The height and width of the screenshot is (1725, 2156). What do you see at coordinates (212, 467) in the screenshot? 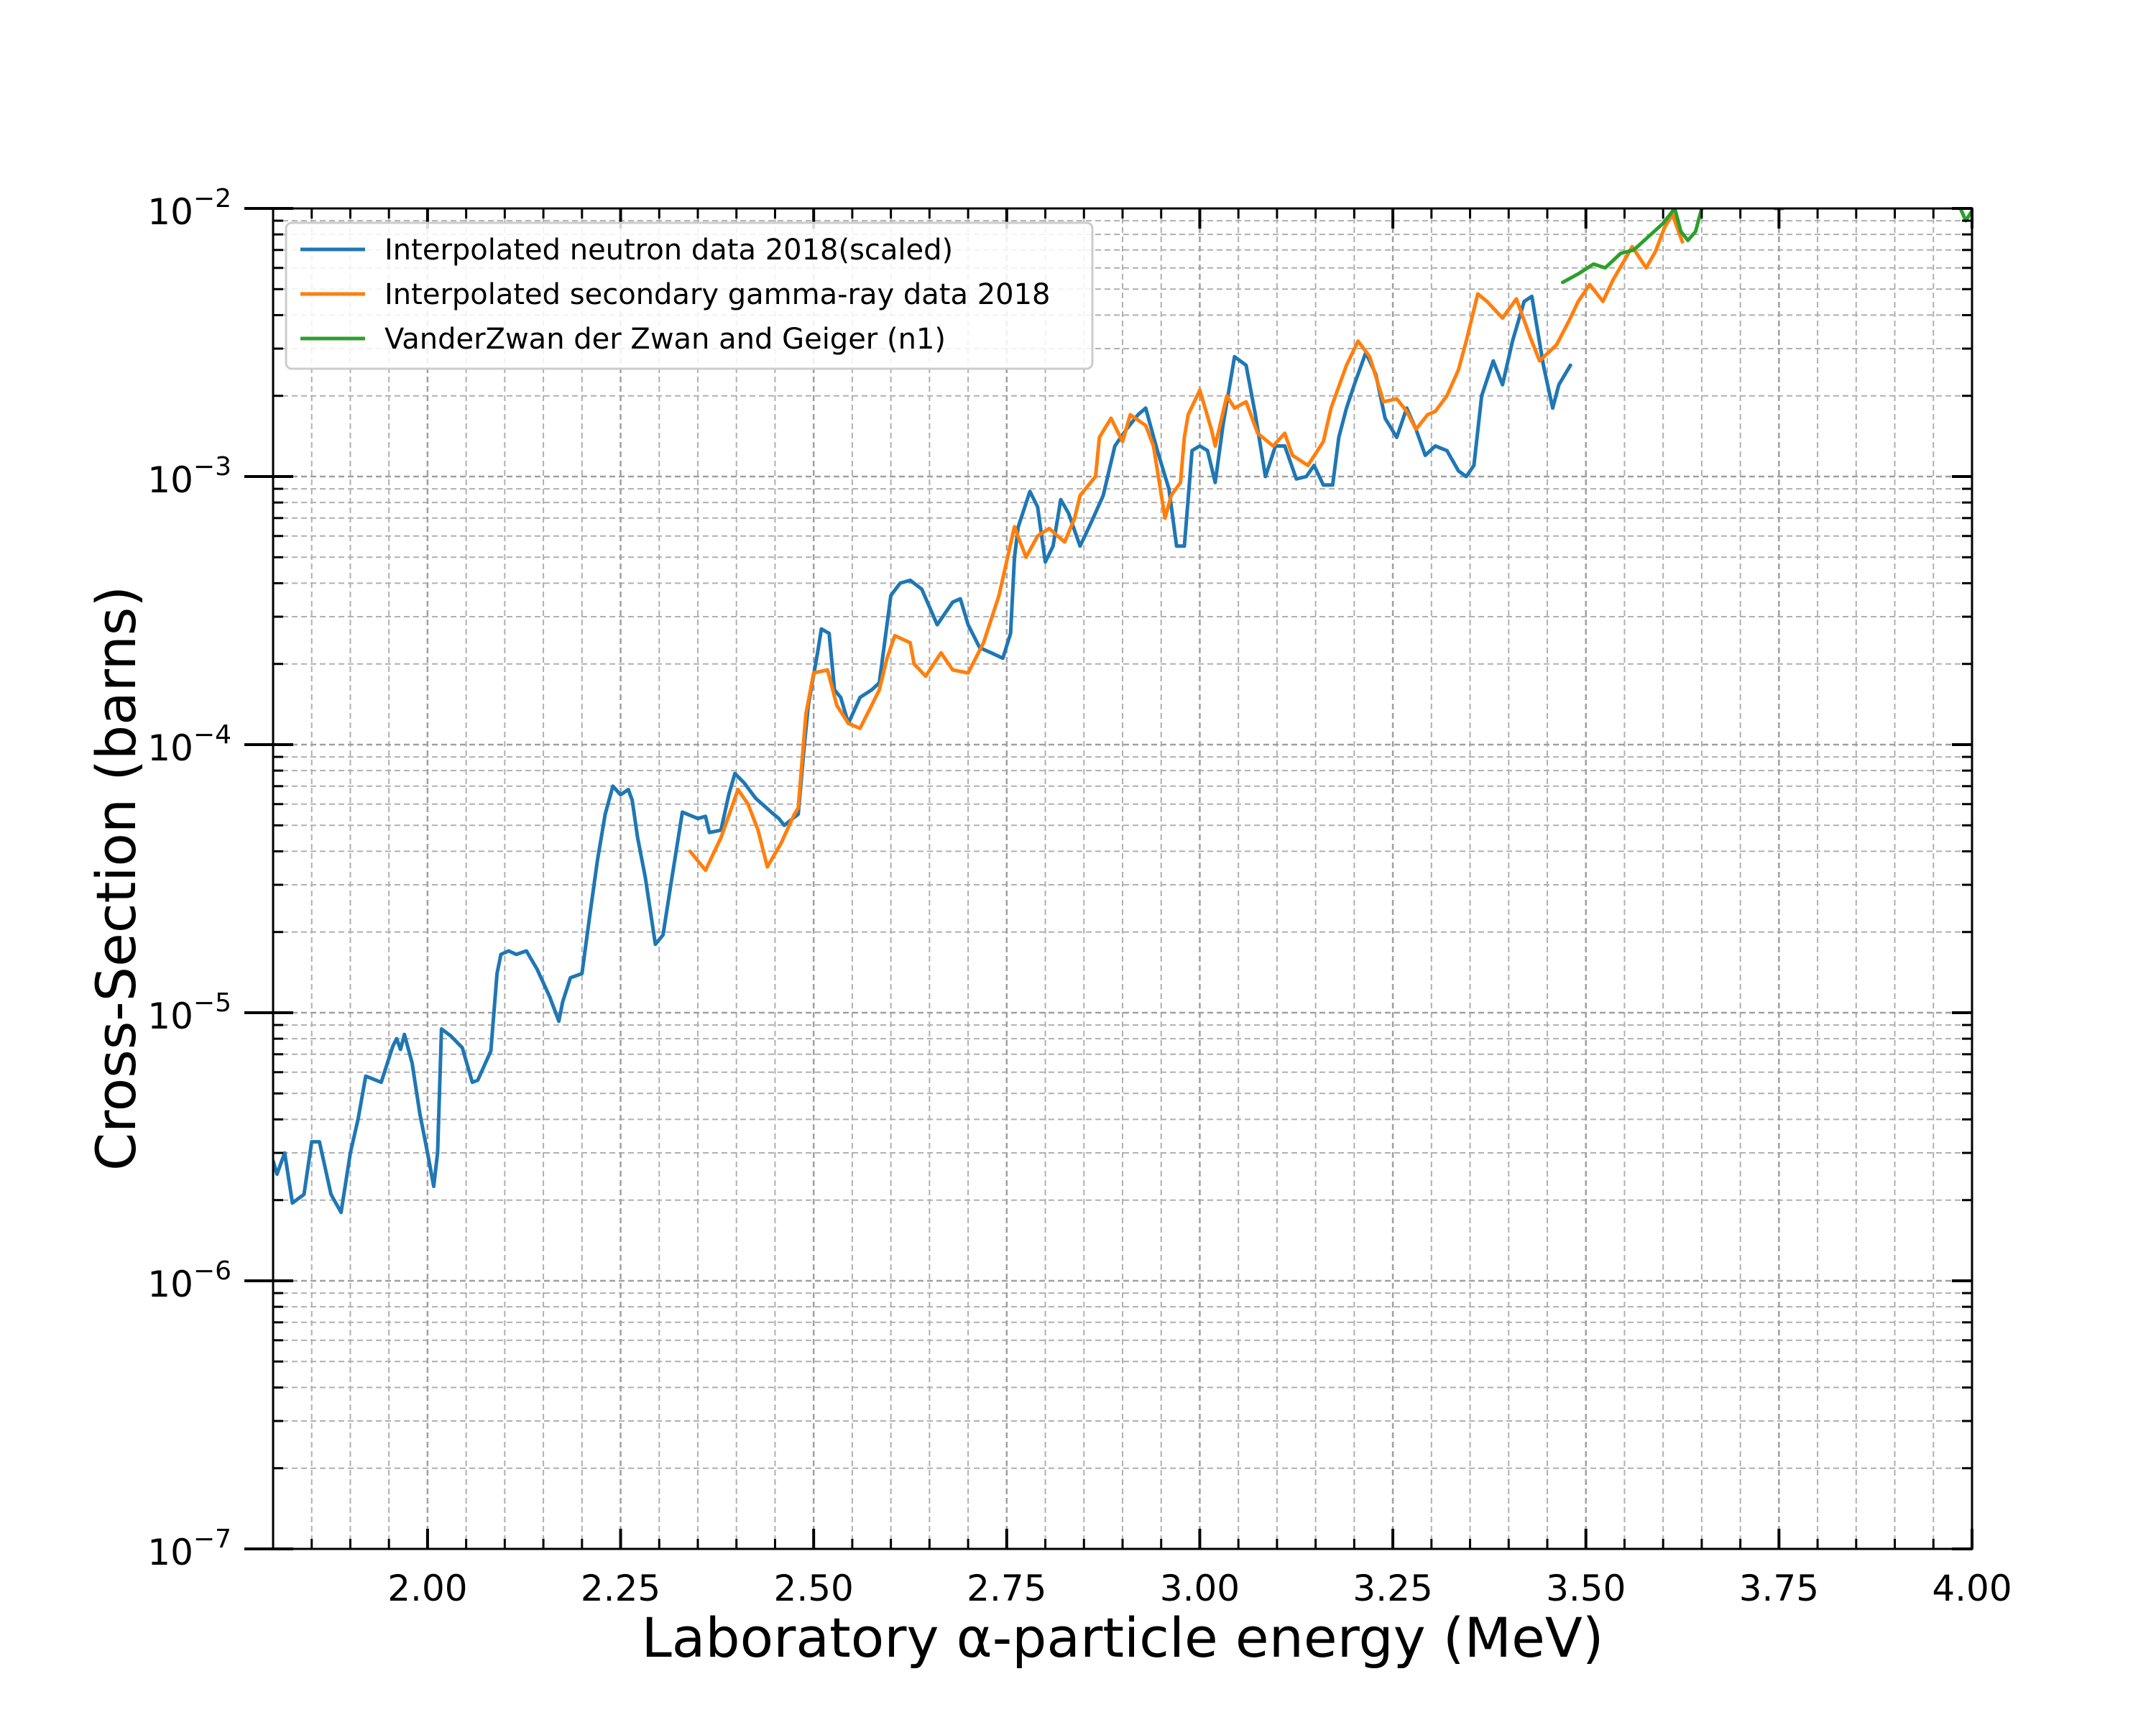
I see `y-tick-exponent: −3` at bounding box center [212, 467].